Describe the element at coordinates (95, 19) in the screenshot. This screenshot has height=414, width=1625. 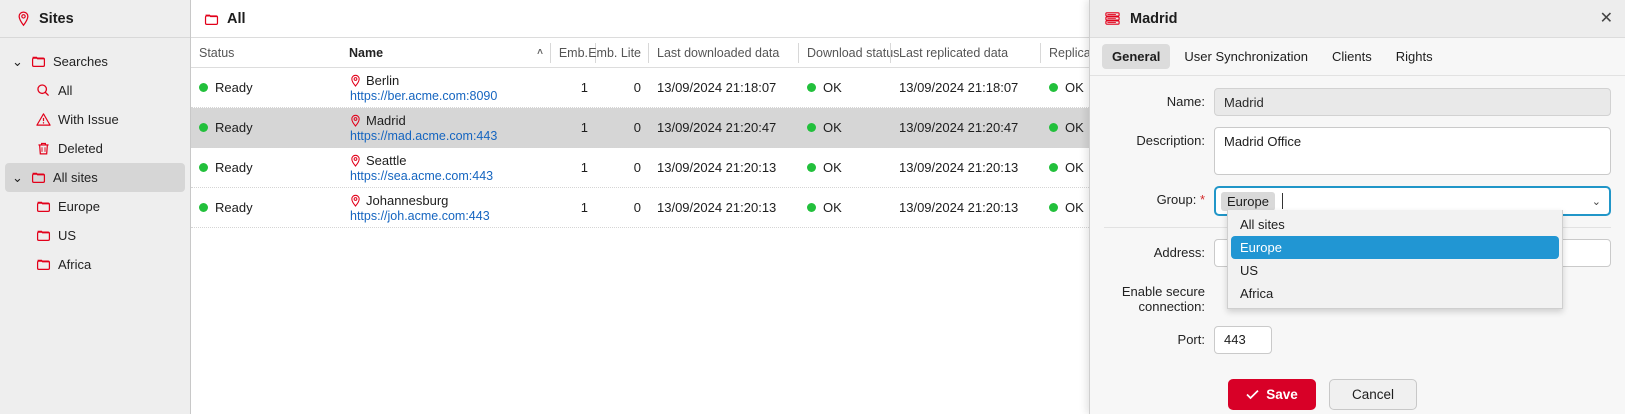
I see `sidebar-header: Sites` at that location.